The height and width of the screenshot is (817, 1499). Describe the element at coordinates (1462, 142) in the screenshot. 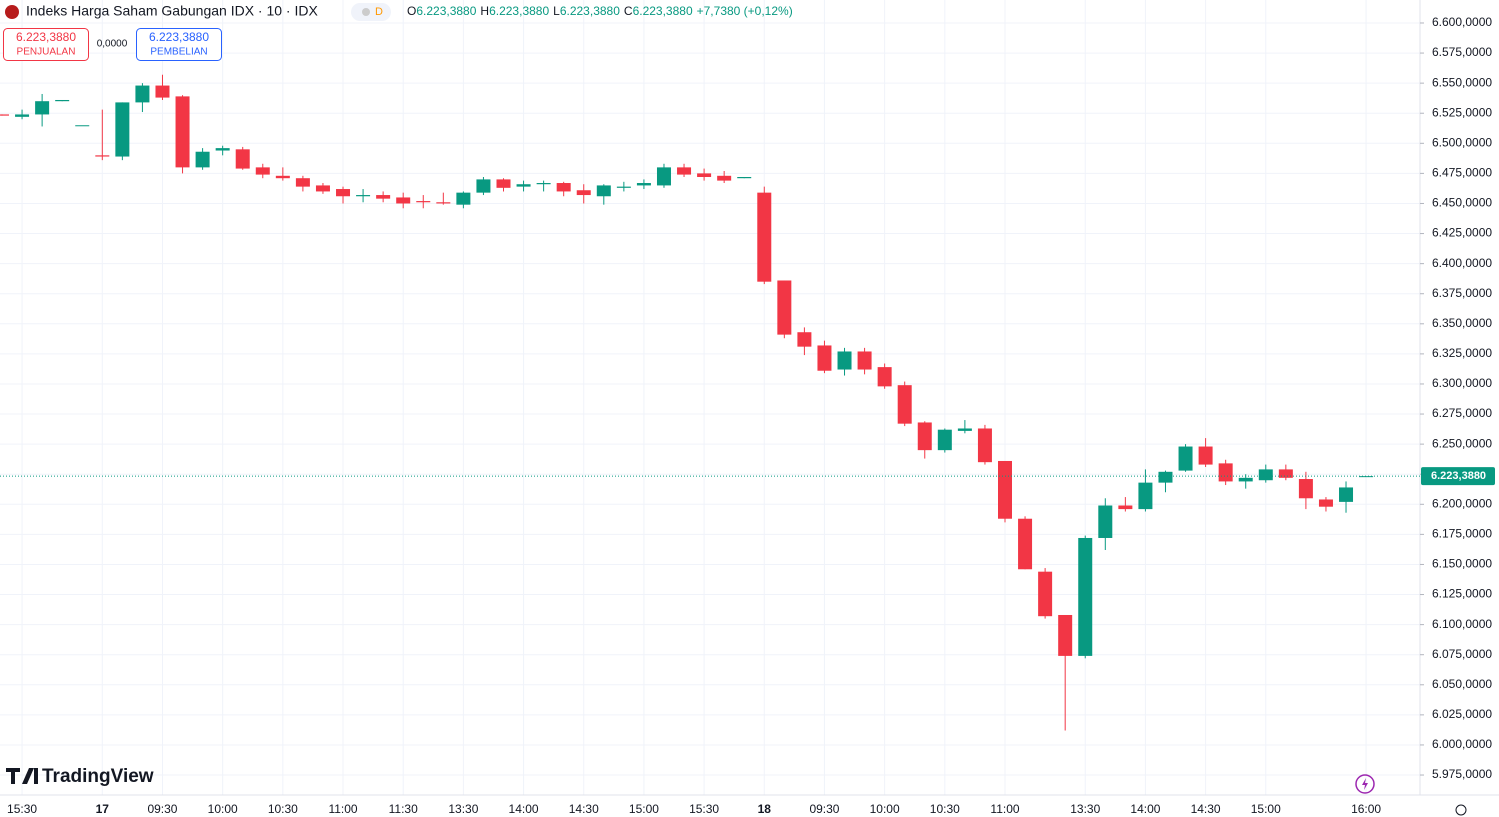

I see `y-tick-label: 6.500,0000` at that location.